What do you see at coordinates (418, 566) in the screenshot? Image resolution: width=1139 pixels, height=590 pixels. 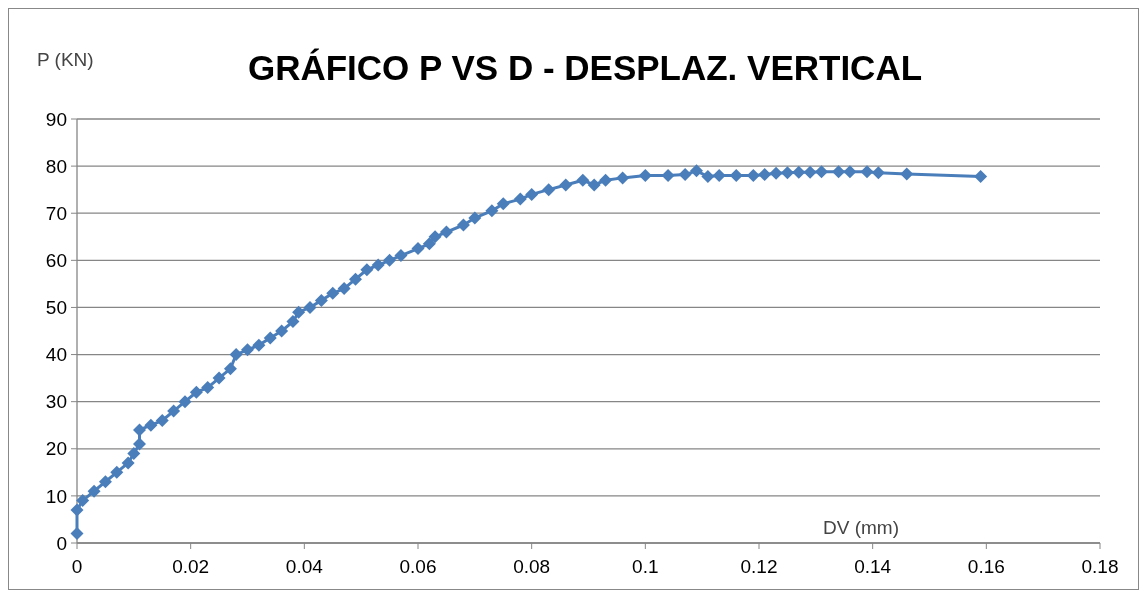 I see `x-tick-label: 0.06` at bounding box center [418, 566].